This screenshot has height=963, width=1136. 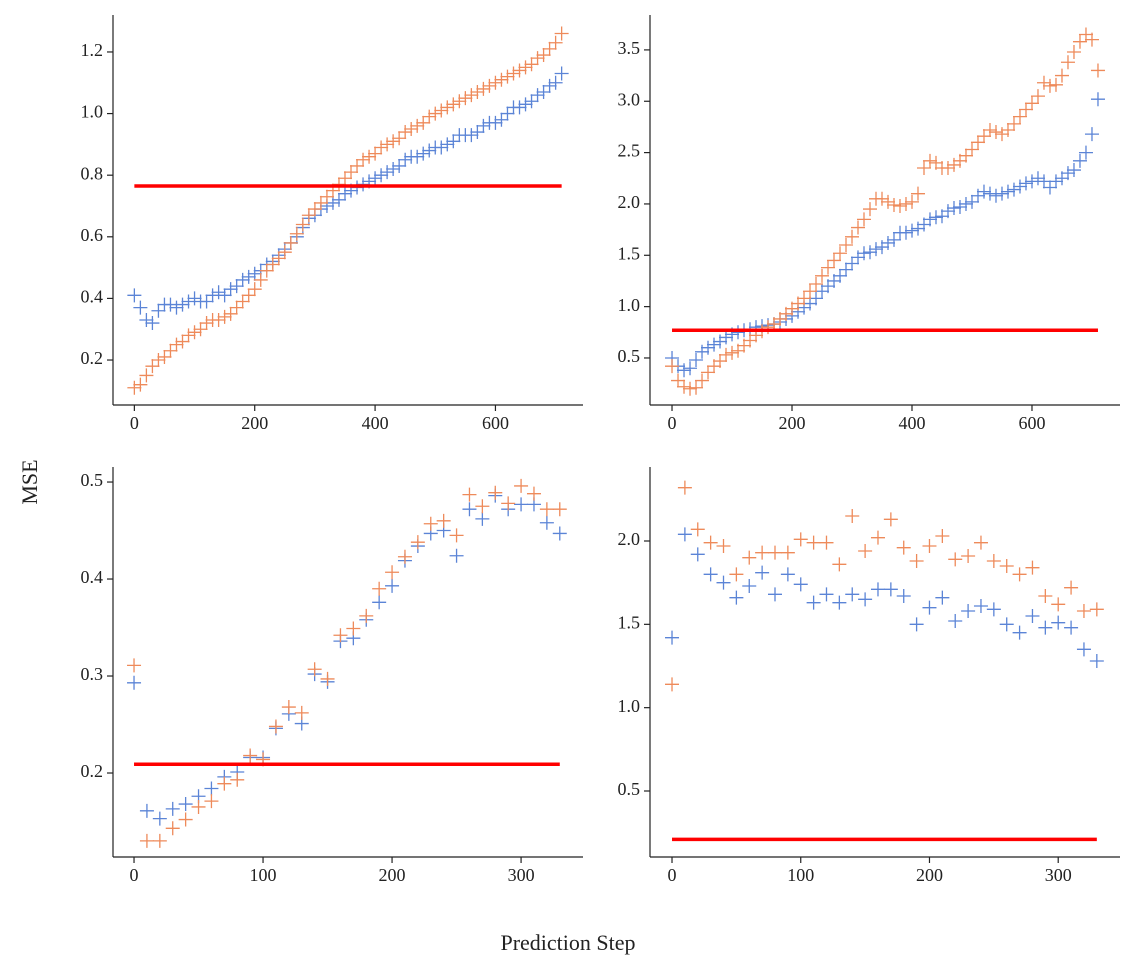 What do you see at coordinates (629, 202) in the screenshot?
I see `y-tick-label: 2.0` at bounding box center [629, 202].